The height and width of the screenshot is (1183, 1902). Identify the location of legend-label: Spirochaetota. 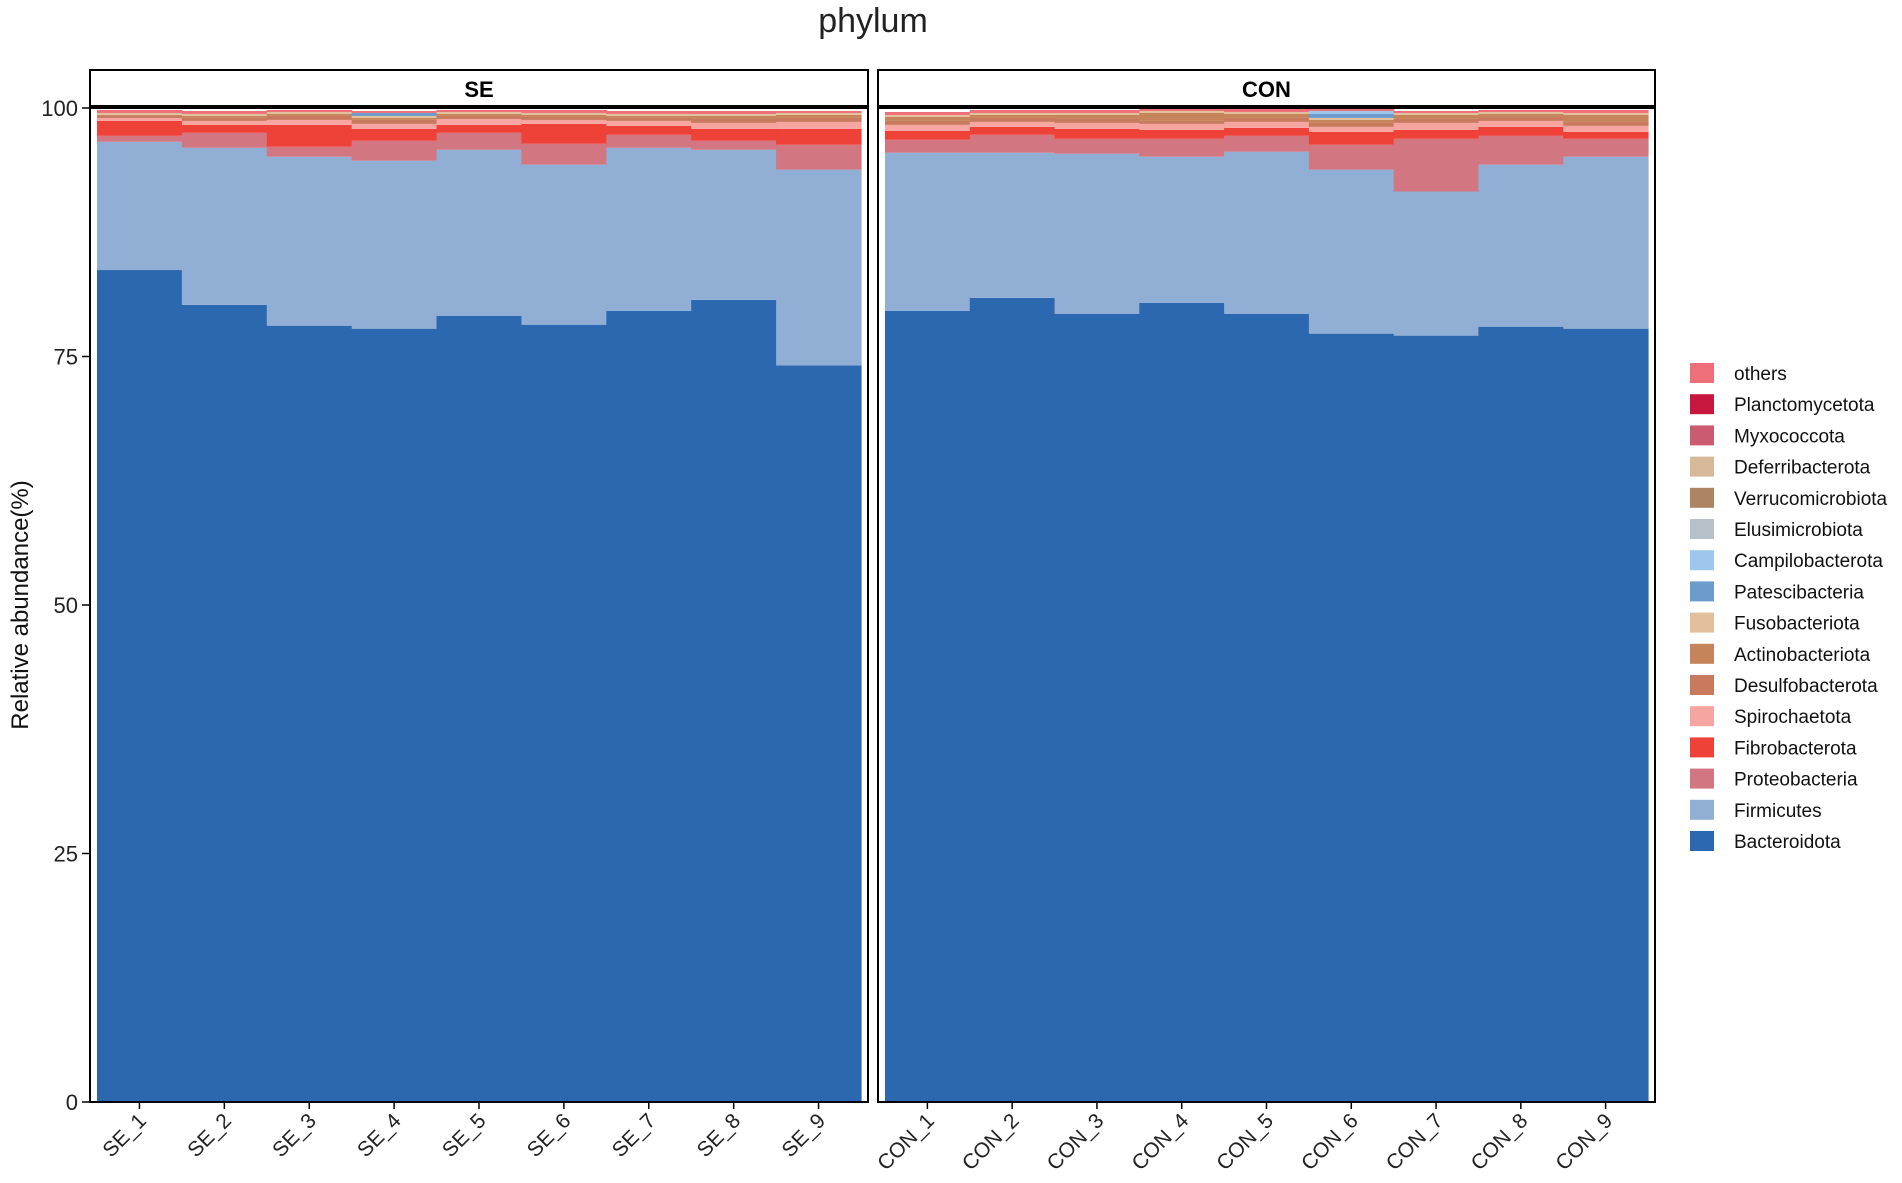
(1793, 717).